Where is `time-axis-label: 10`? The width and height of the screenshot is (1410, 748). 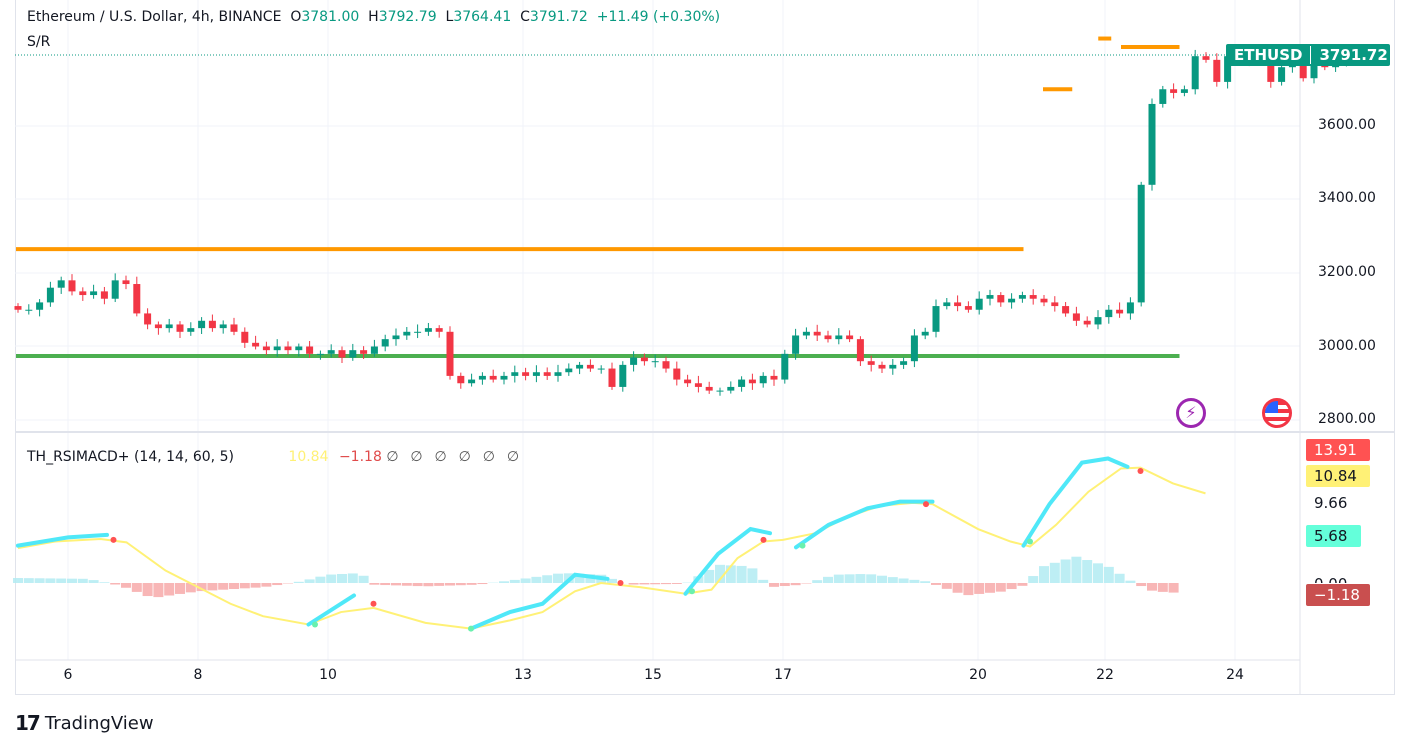
time-axis-label: 10 is located at coordinates (328, 675).